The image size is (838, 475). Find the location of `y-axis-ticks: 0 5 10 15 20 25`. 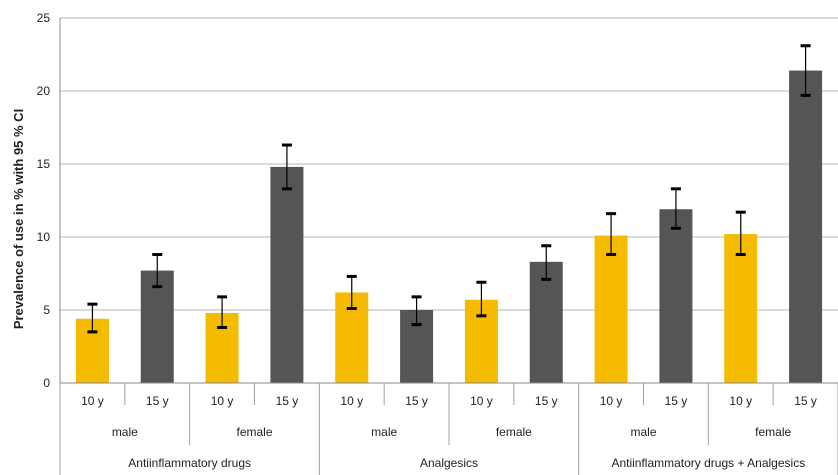

y-axis-ticks: 0 5 10 15 20 25 is located at coordinates (44, 200).